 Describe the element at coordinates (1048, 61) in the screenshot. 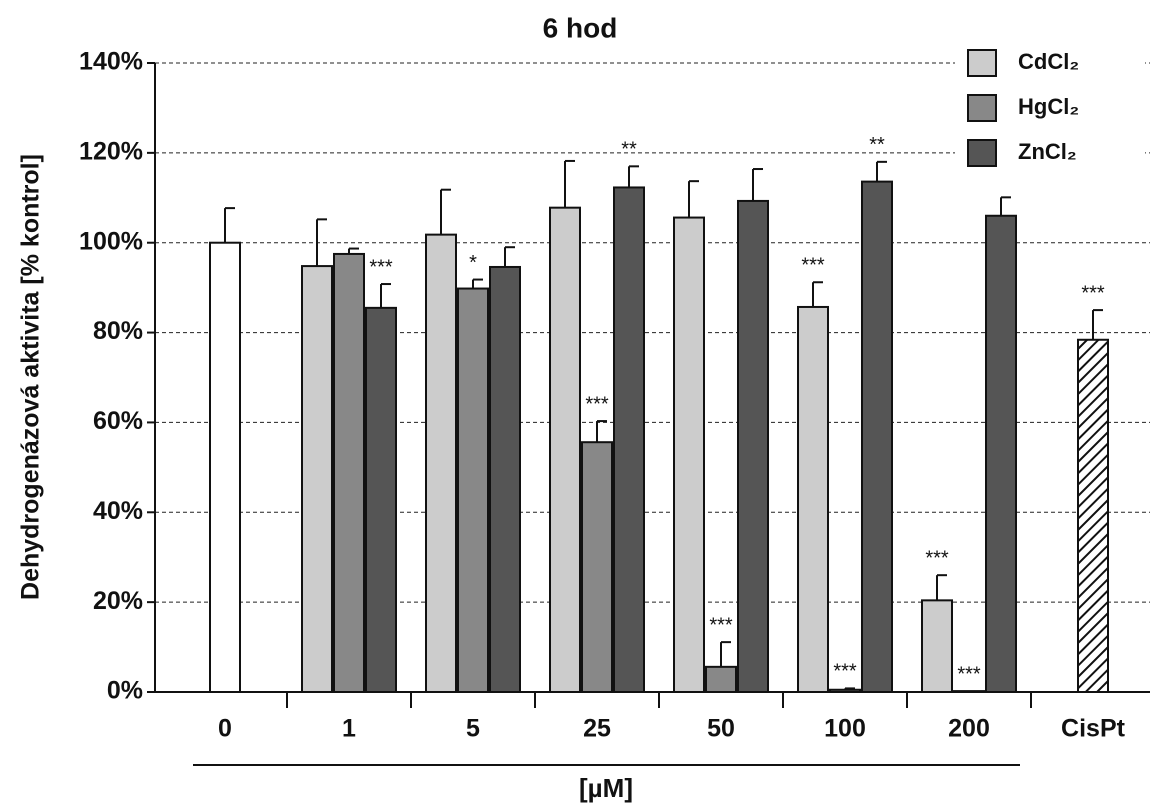

I see `legend-label: CdCl₂` at that location.